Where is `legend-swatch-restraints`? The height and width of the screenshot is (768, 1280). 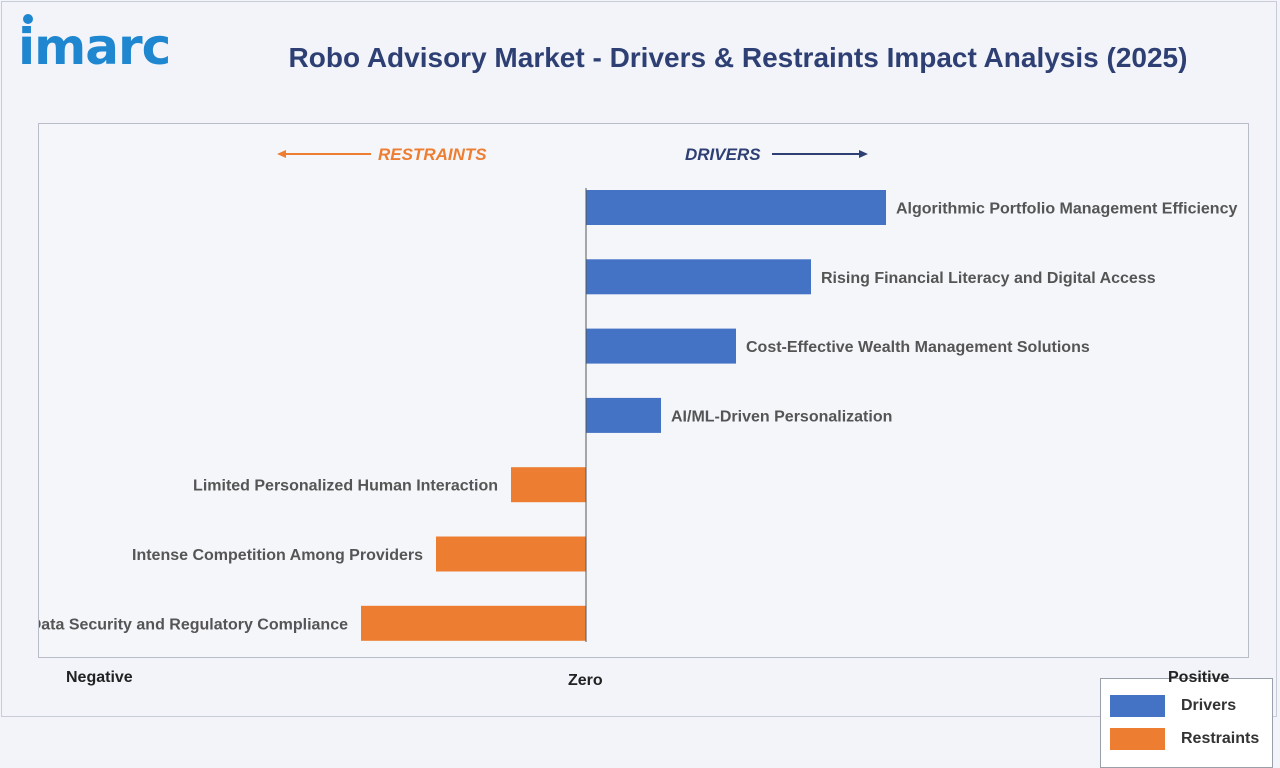 legend-swatch-restraints is located at coordinates (1137, 739).